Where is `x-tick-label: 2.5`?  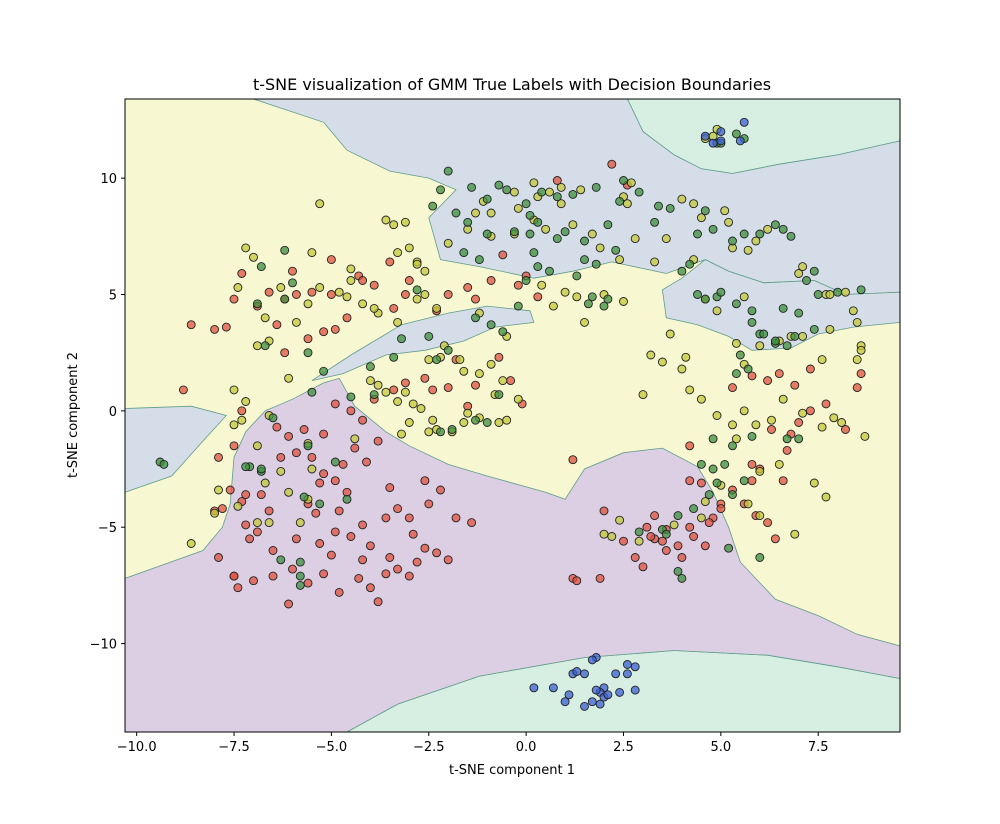 x-tick-label: 2.5 is located at coordinates (623, 747).